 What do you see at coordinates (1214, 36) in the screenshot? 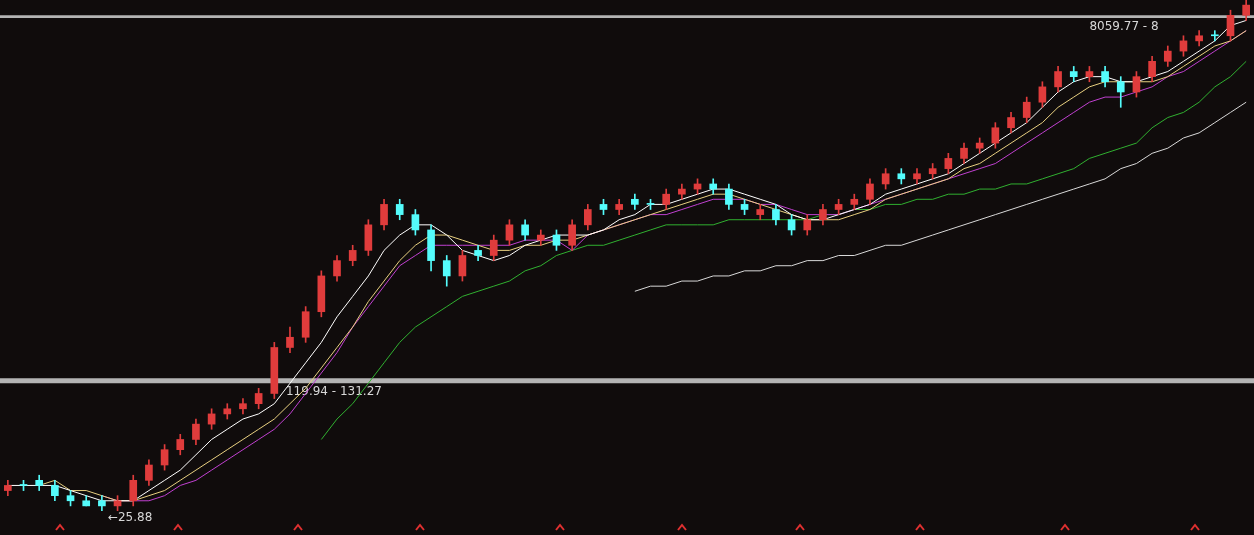
I see `candlestick` at bounding box center [1214, 36].